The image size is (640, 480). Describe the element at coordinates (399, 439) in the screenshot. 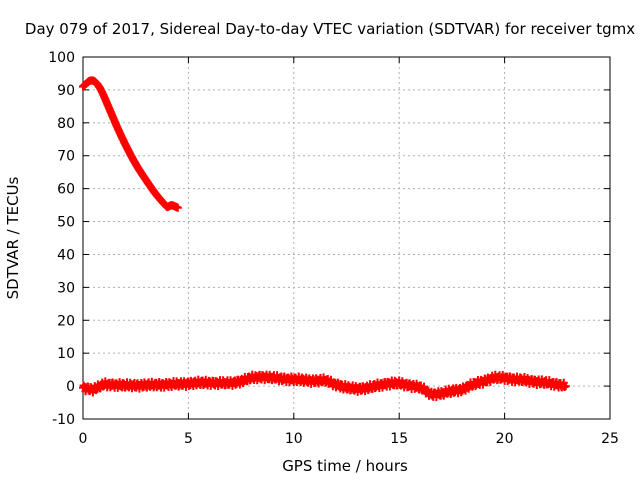

I see `x-tick-label: 15` at that location.